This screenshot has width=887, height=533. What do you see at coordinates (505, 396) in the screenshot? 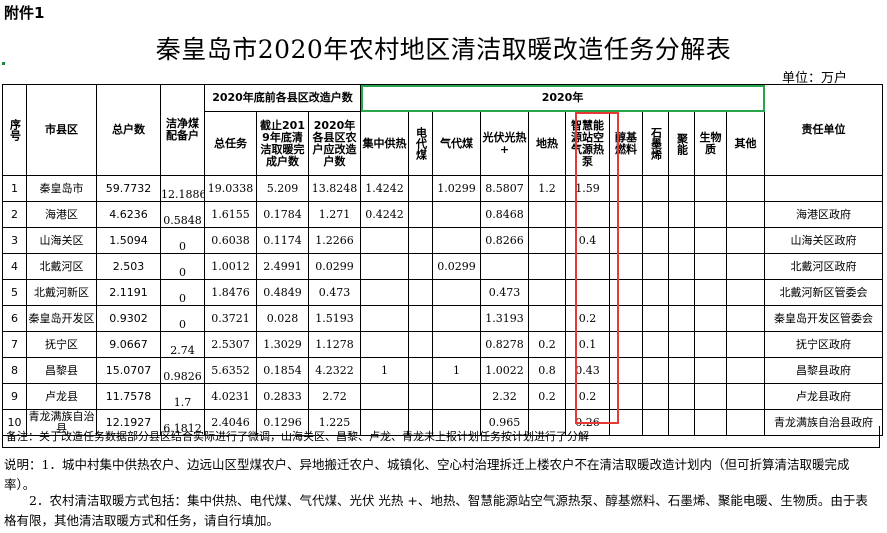
I see `cell-pv: 2.32` at bounding box center [505, 396].